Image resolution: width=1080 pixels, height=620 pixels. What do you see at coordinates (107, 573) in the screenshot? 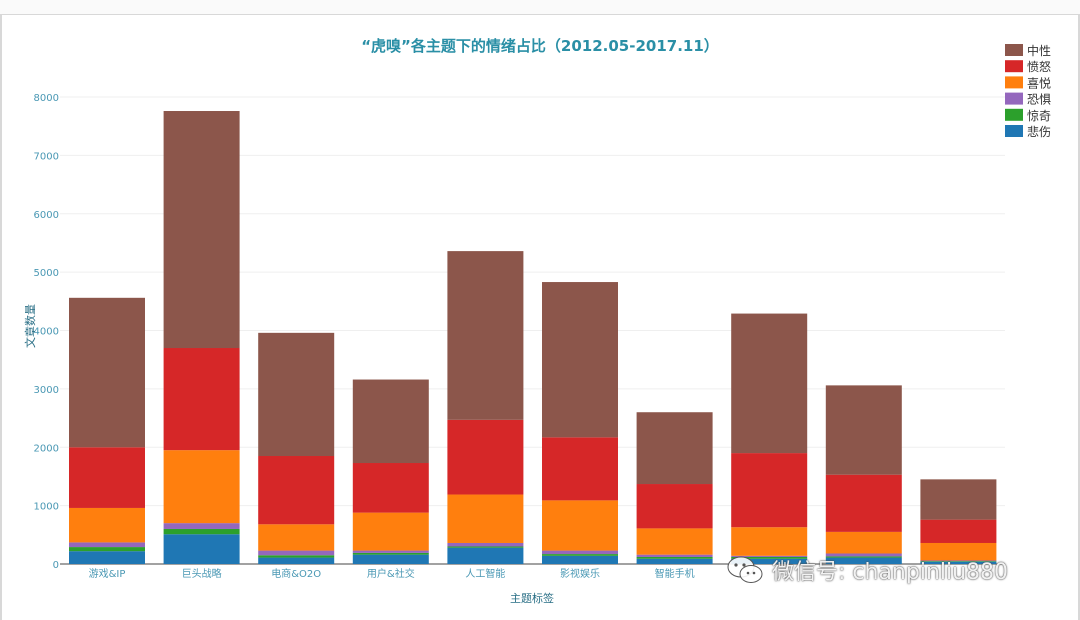
I see `x-tick-label: 游戏&IP` at bounding box center [107, 573].